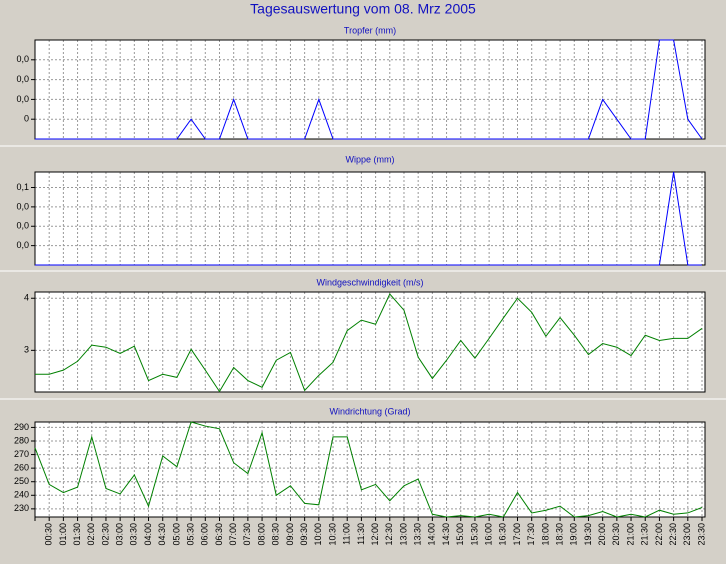  What do you see at coordinates (190, 534) in the screenshot?
I see `x-tick-label: 05:30` at bounding box center [190, 534].